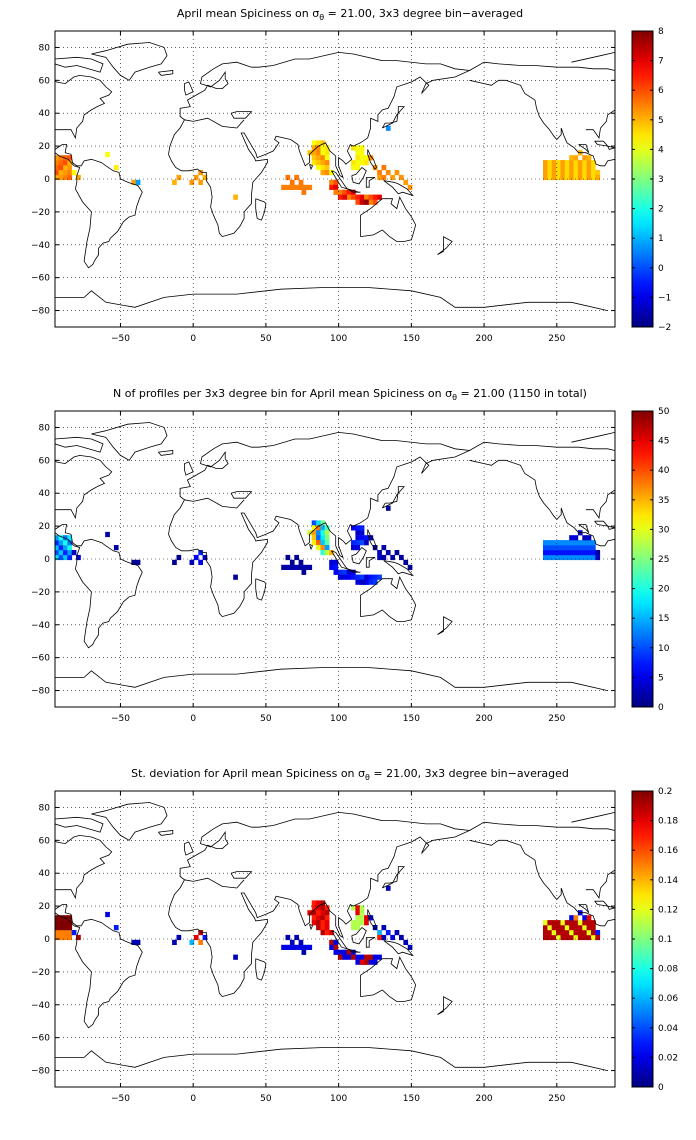 The height and width of the screenshot is (1140, 696). Describe the element at coordinates (661, 91) in the screenshot. I see `colorbar-tick-label: 6` at that location.